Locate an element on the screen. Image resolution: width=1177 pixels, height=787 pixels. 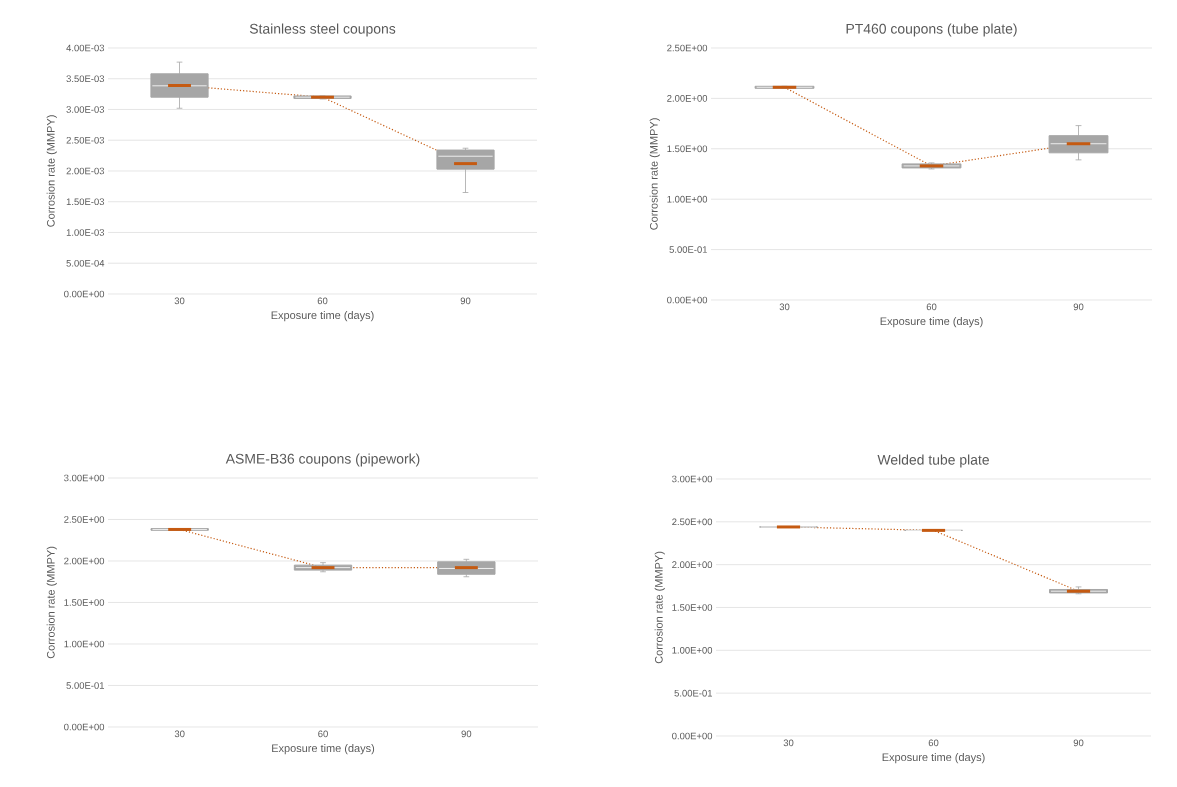
y-tick-label: 3.00E-03 is located at coordinates (85, 109).